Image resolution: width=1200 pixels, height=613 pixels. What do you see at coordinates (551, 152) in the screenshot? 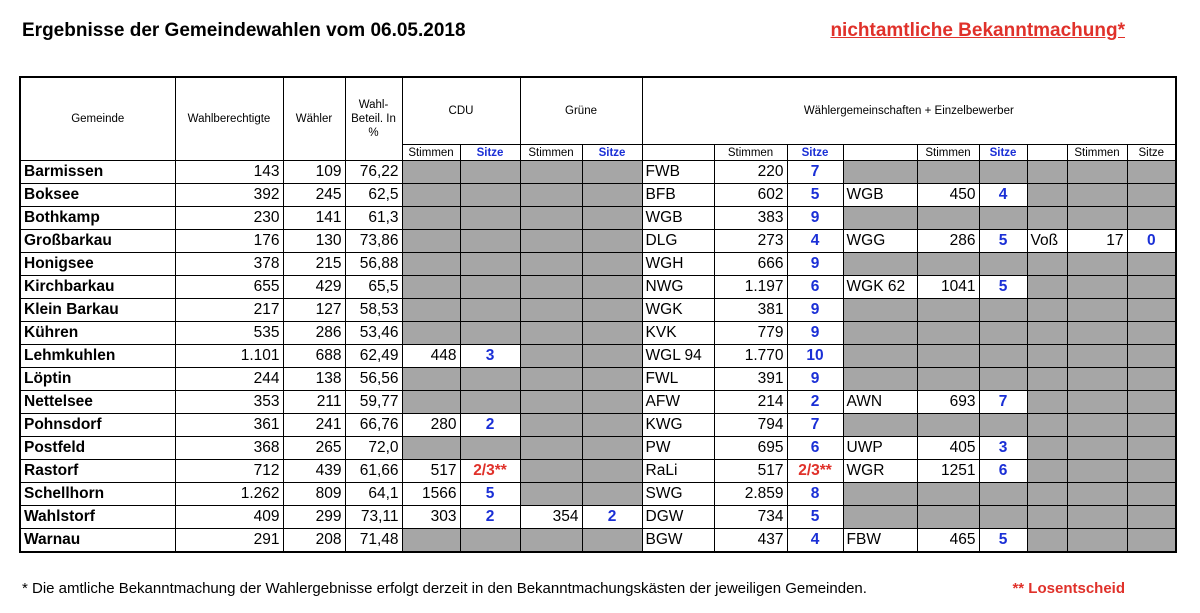
I see `subheader-stimmen: Stimmen` at bounding box center [551, 152].